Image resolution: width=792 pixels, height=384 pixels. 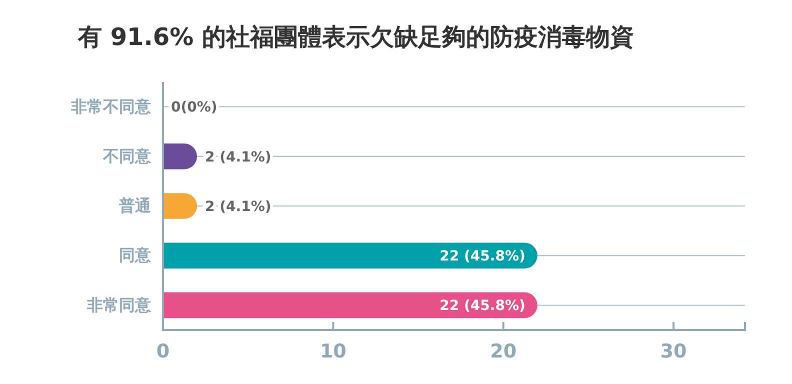 What do you see at coordinates (503, 351) in the screenshot?
I see `x-tick-label: 20` at bounding box center [503, 351].